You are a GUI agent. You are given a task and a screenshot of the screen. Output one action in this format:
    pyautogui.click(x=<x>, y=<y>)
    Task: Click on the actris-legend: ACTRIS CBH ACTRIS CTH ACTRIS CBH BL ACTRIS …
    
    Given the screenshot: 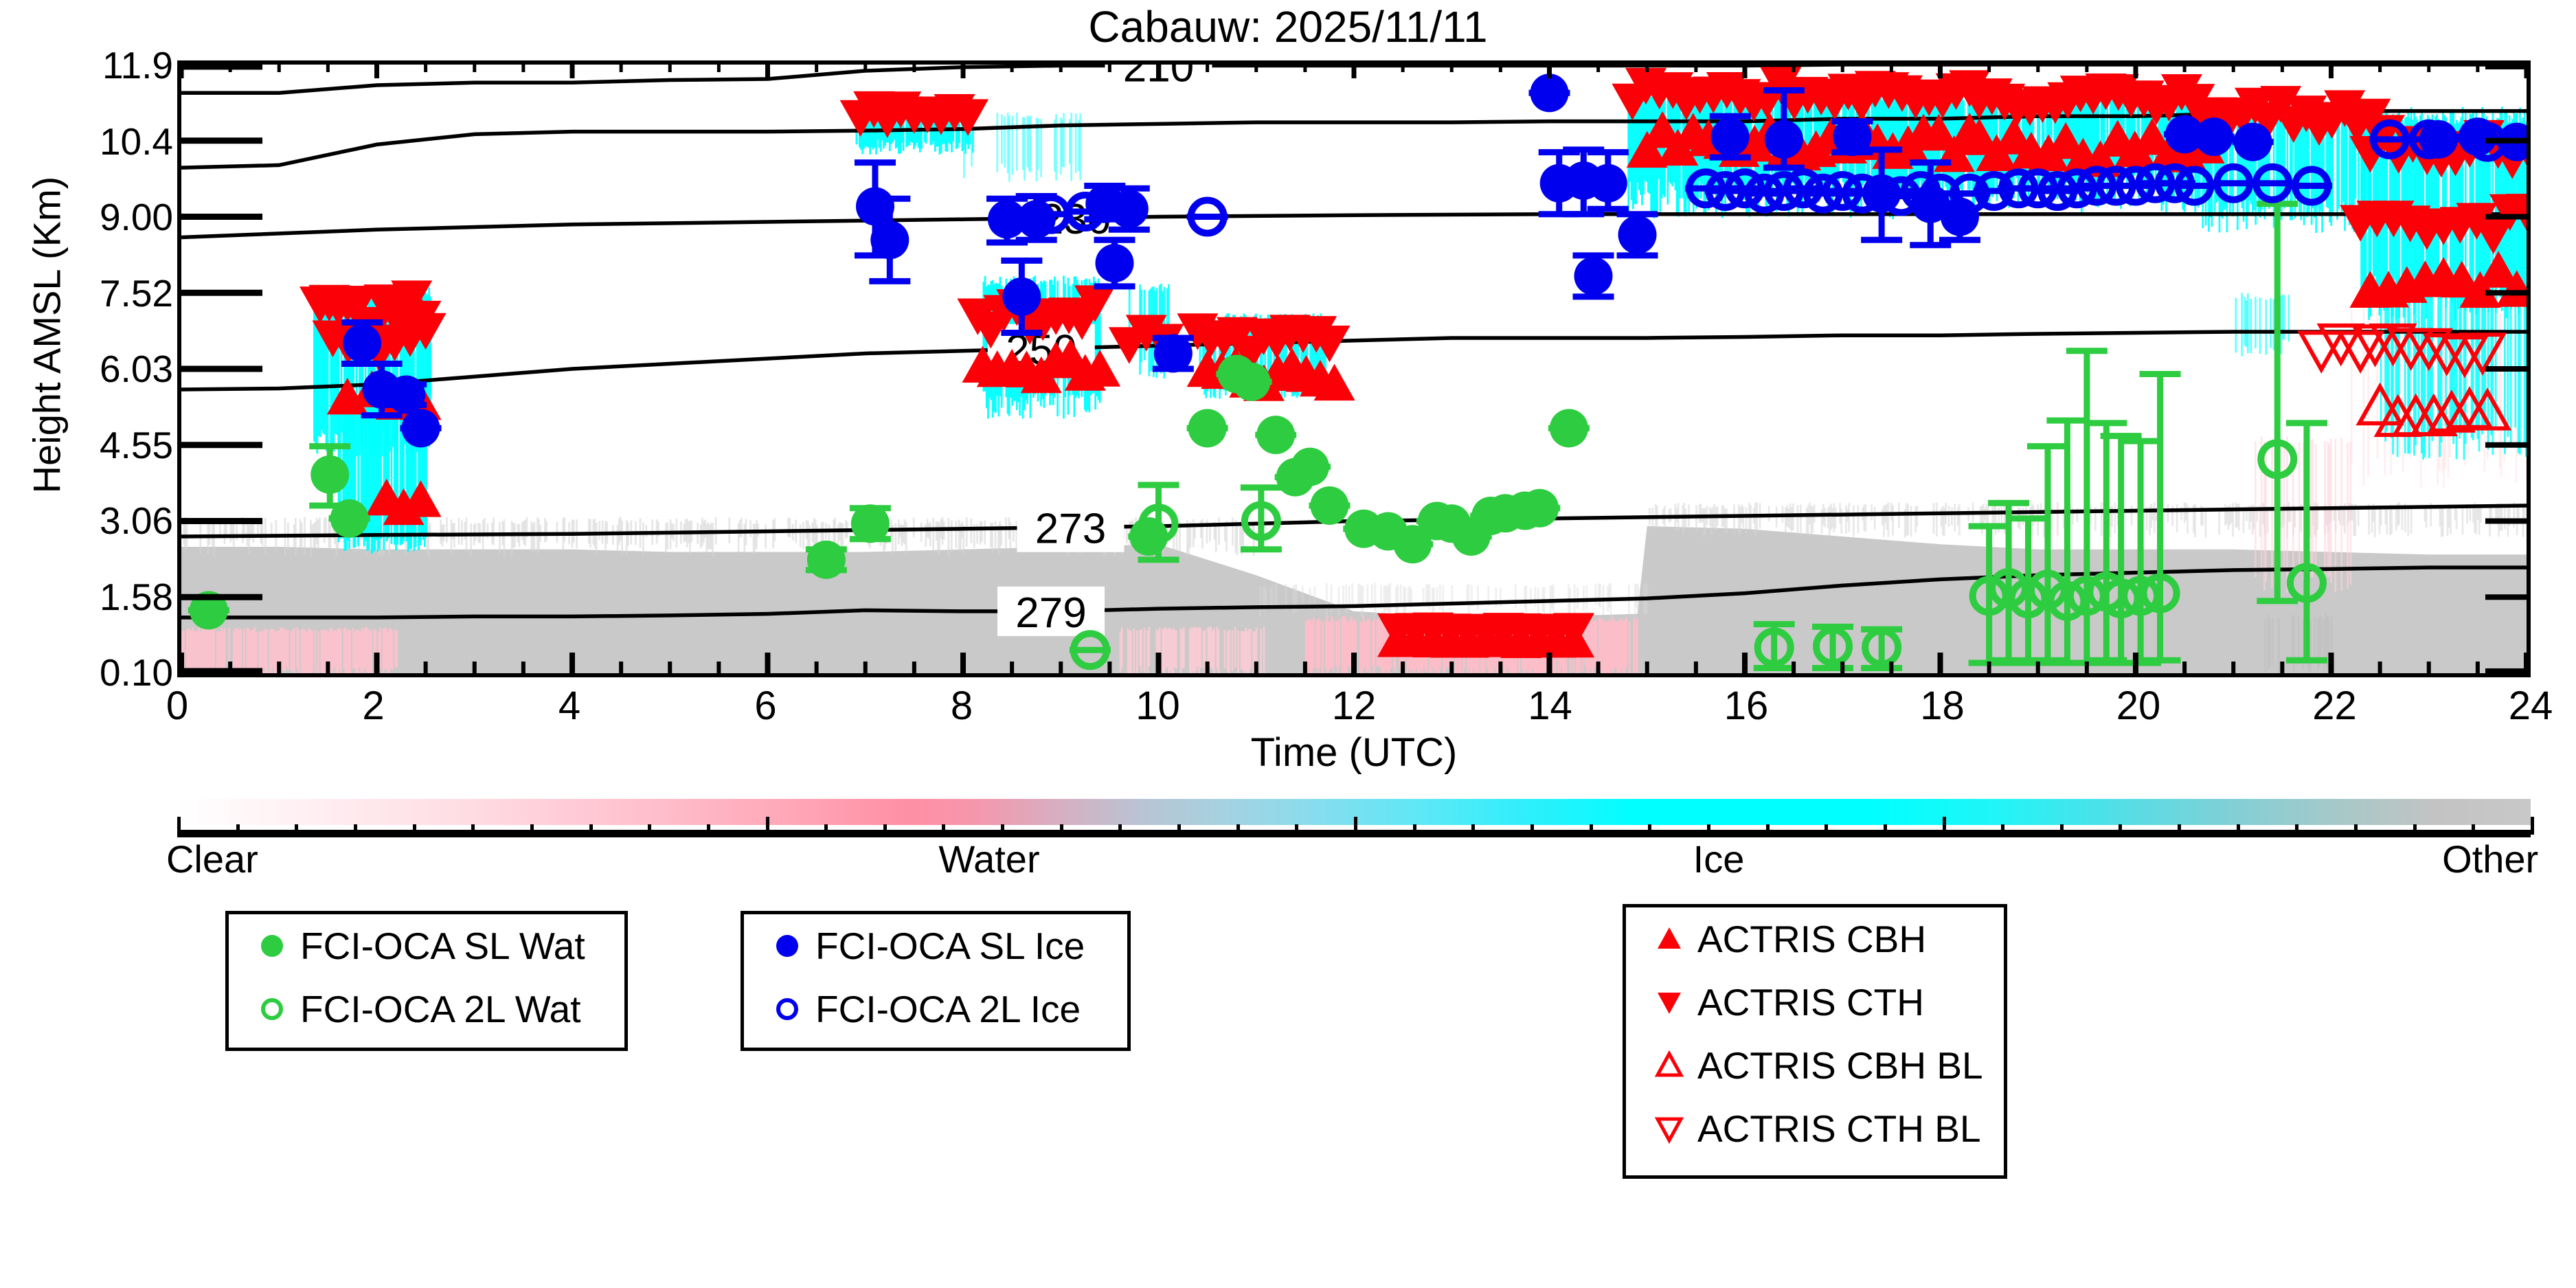 What is the action you would take?
    pyautogui.click(x=1815, y=1041)
    